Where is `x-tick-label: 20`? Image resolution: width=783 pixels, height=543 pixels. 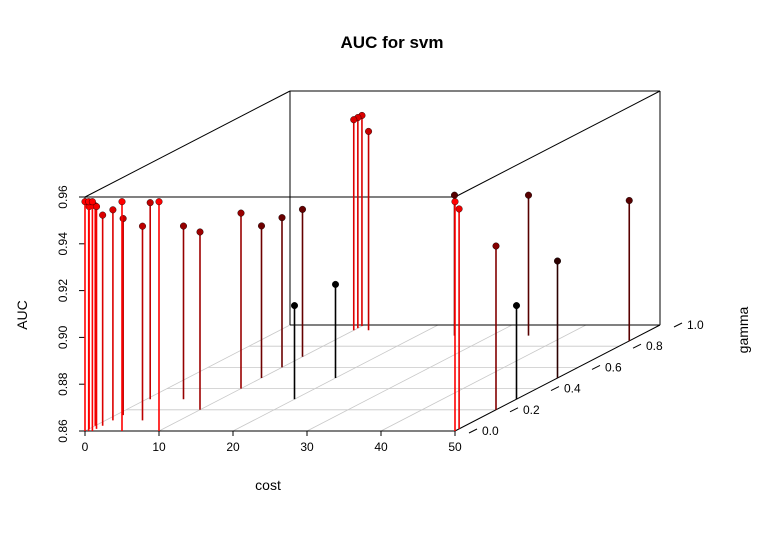 x-tick-label: 20 is located at coordinates (233, 447).